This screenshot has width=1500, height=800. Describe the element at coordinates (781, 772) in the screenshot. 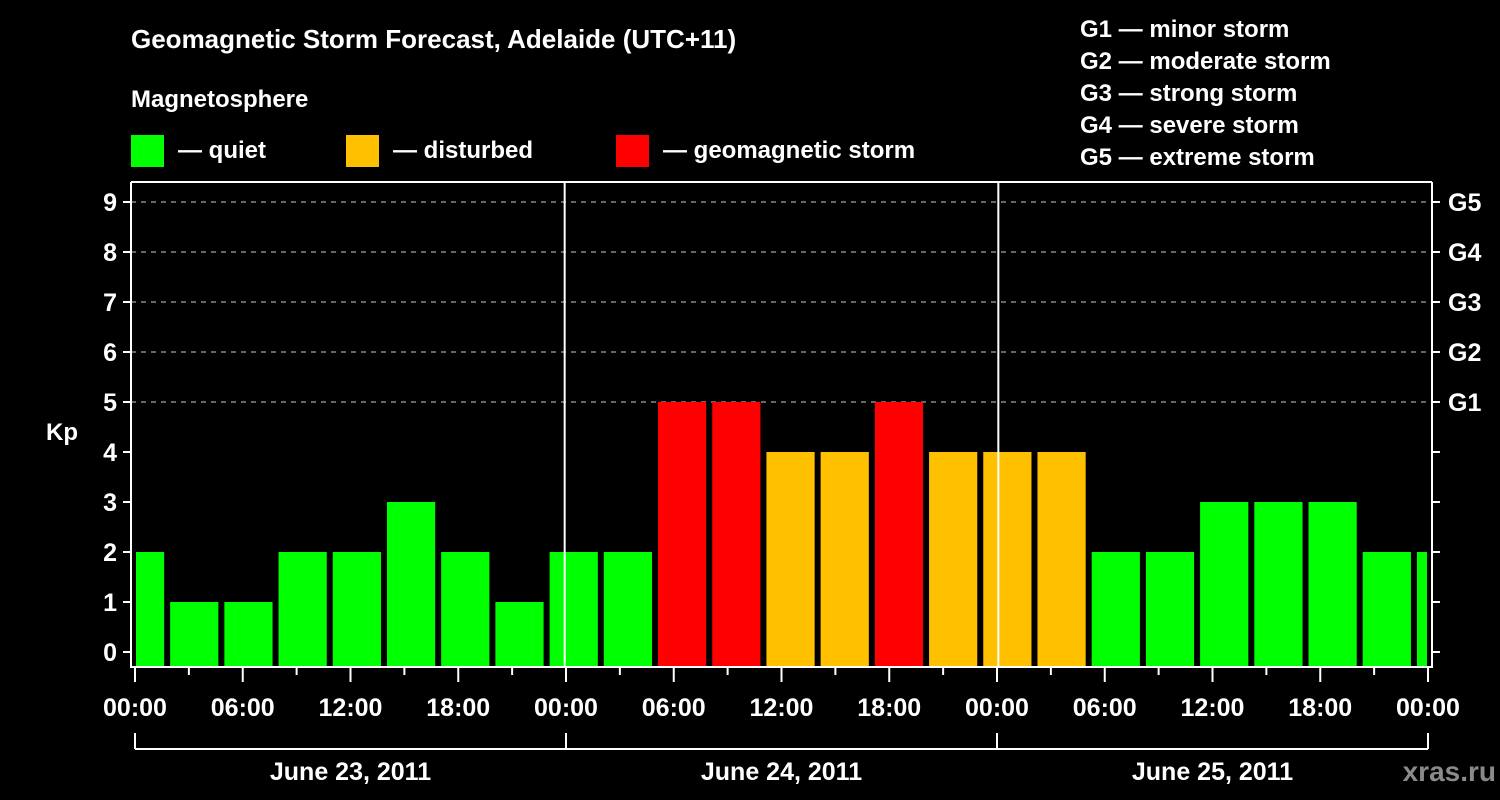

I see `date-label: June 24, 2011` at that location.